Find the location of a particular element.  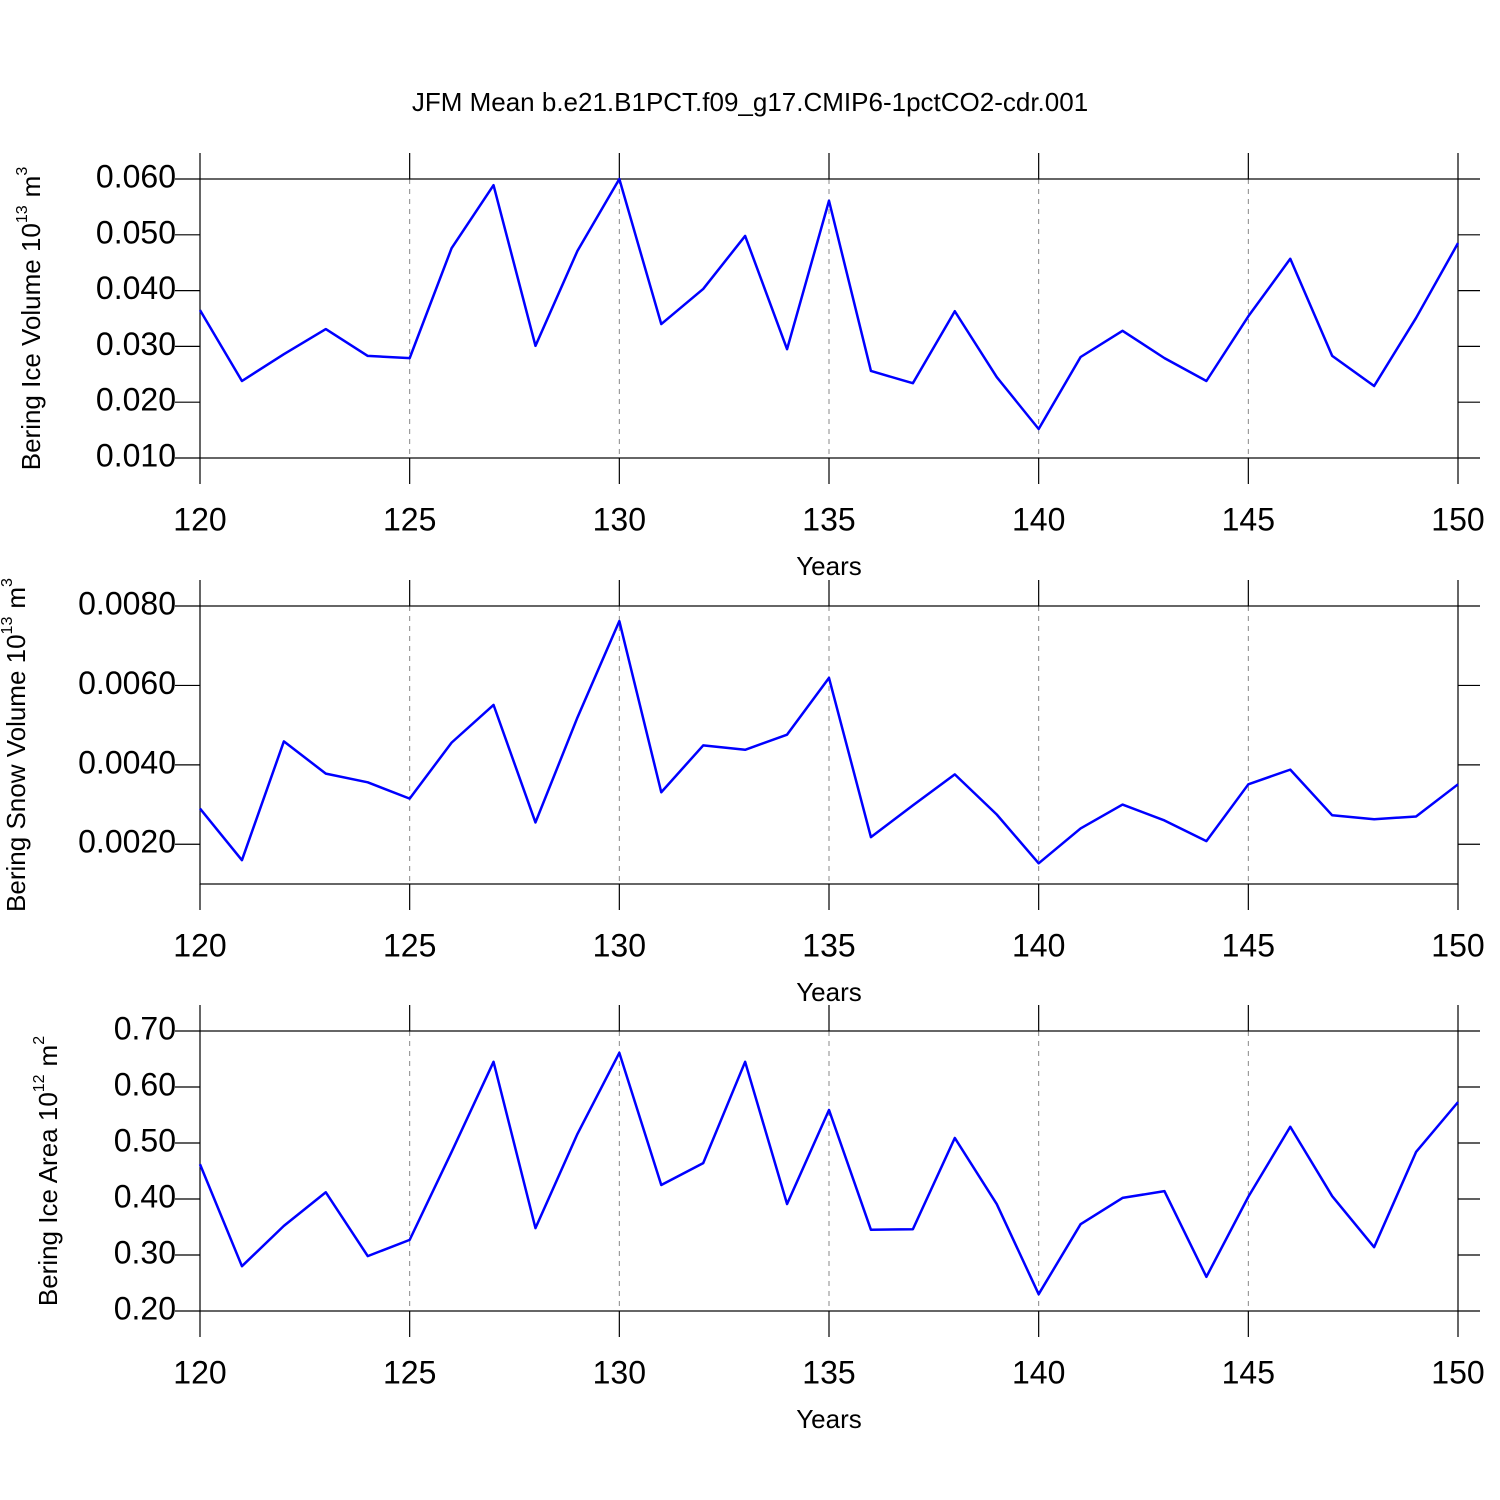

y-label-text: Bering Snow Volume 10 is located at coordinates (16, 773).